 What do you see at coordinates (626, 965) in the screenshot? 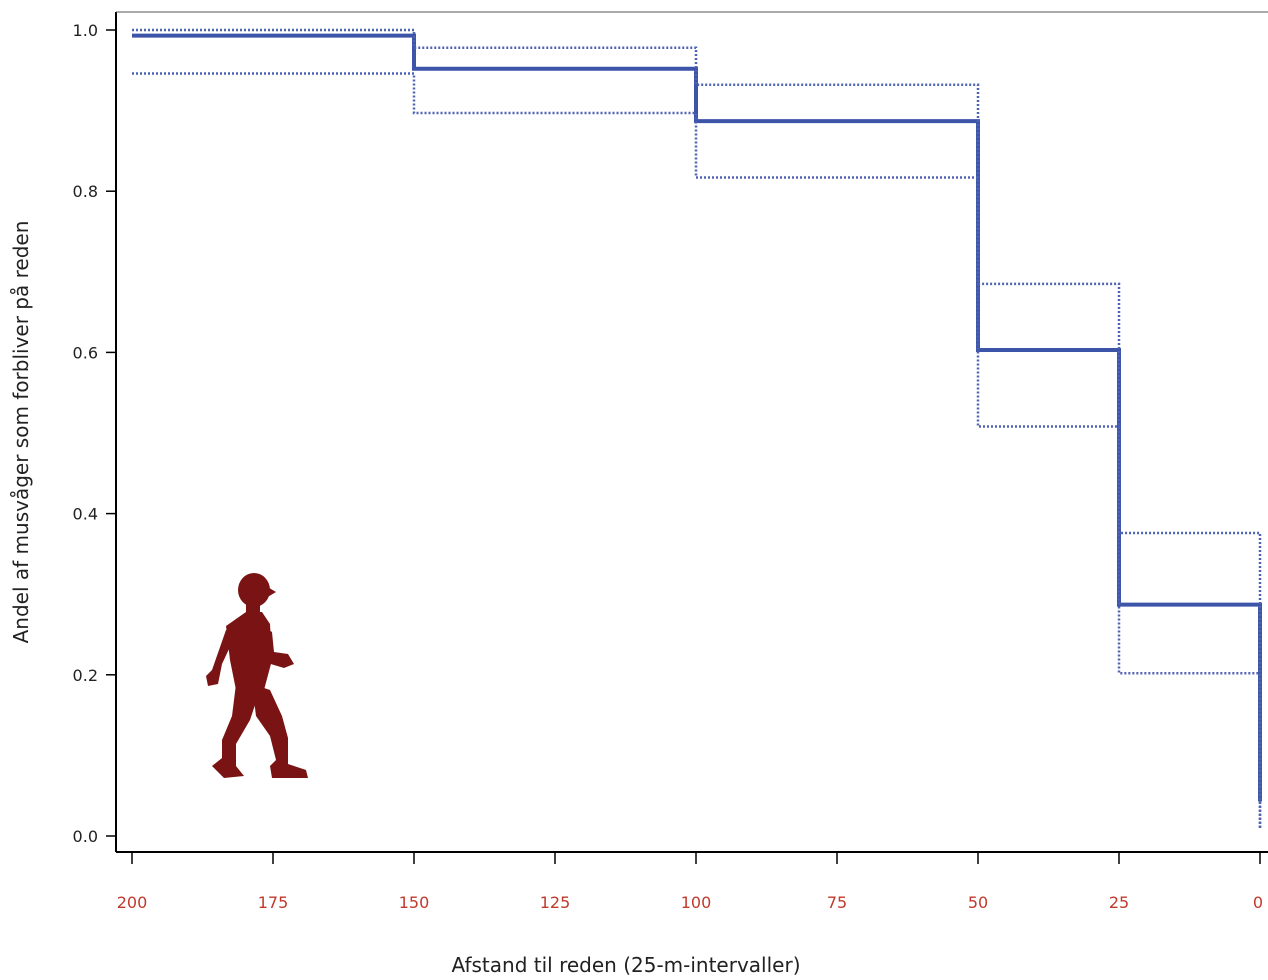
I see `x-axis-label: Afstand til reden (25-m-intervaller)` at bounding box center [626, 965].